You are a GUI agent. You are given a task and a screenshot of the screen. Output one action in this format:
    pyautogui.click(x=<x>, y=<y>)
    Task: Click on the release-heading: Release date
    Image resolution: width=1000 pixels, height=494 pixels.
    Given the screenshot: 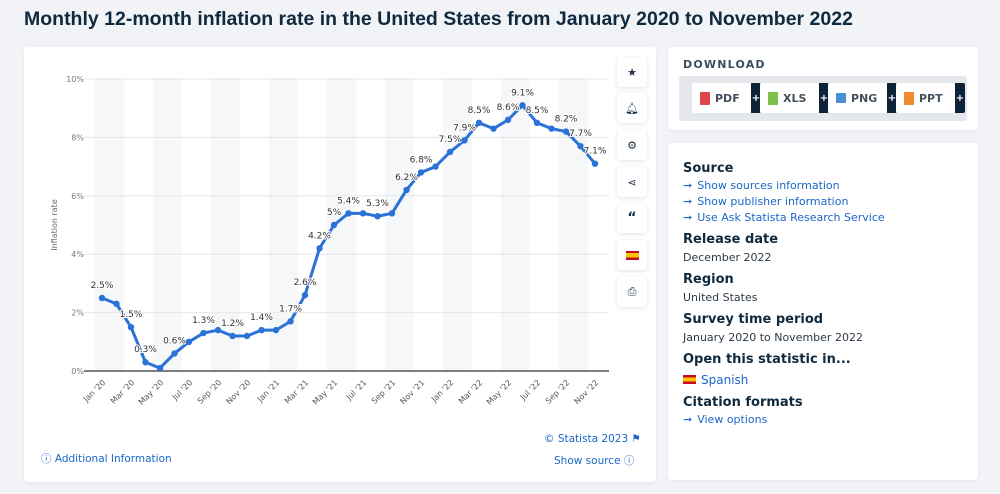 What is the action you would take?
    pyautogui.click(x=731, y=239)
    